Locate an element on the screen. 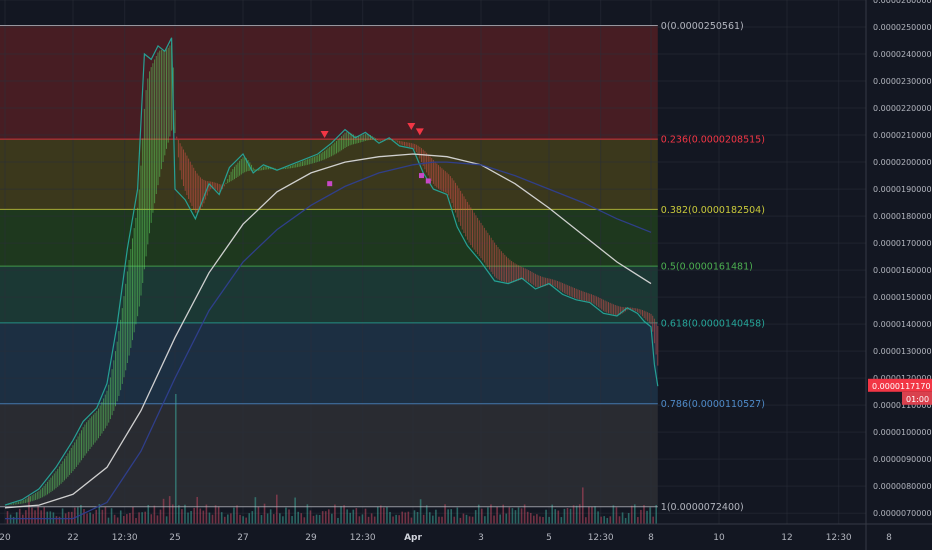 This screenshot has height=550, width=932. current-price-badge is located at coordinates (900, 385).